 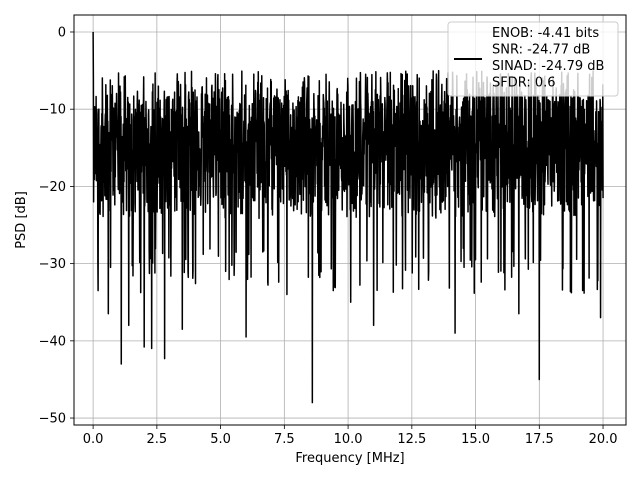 I want to click on y-tick-label: 0, so click(x=62, y=32).